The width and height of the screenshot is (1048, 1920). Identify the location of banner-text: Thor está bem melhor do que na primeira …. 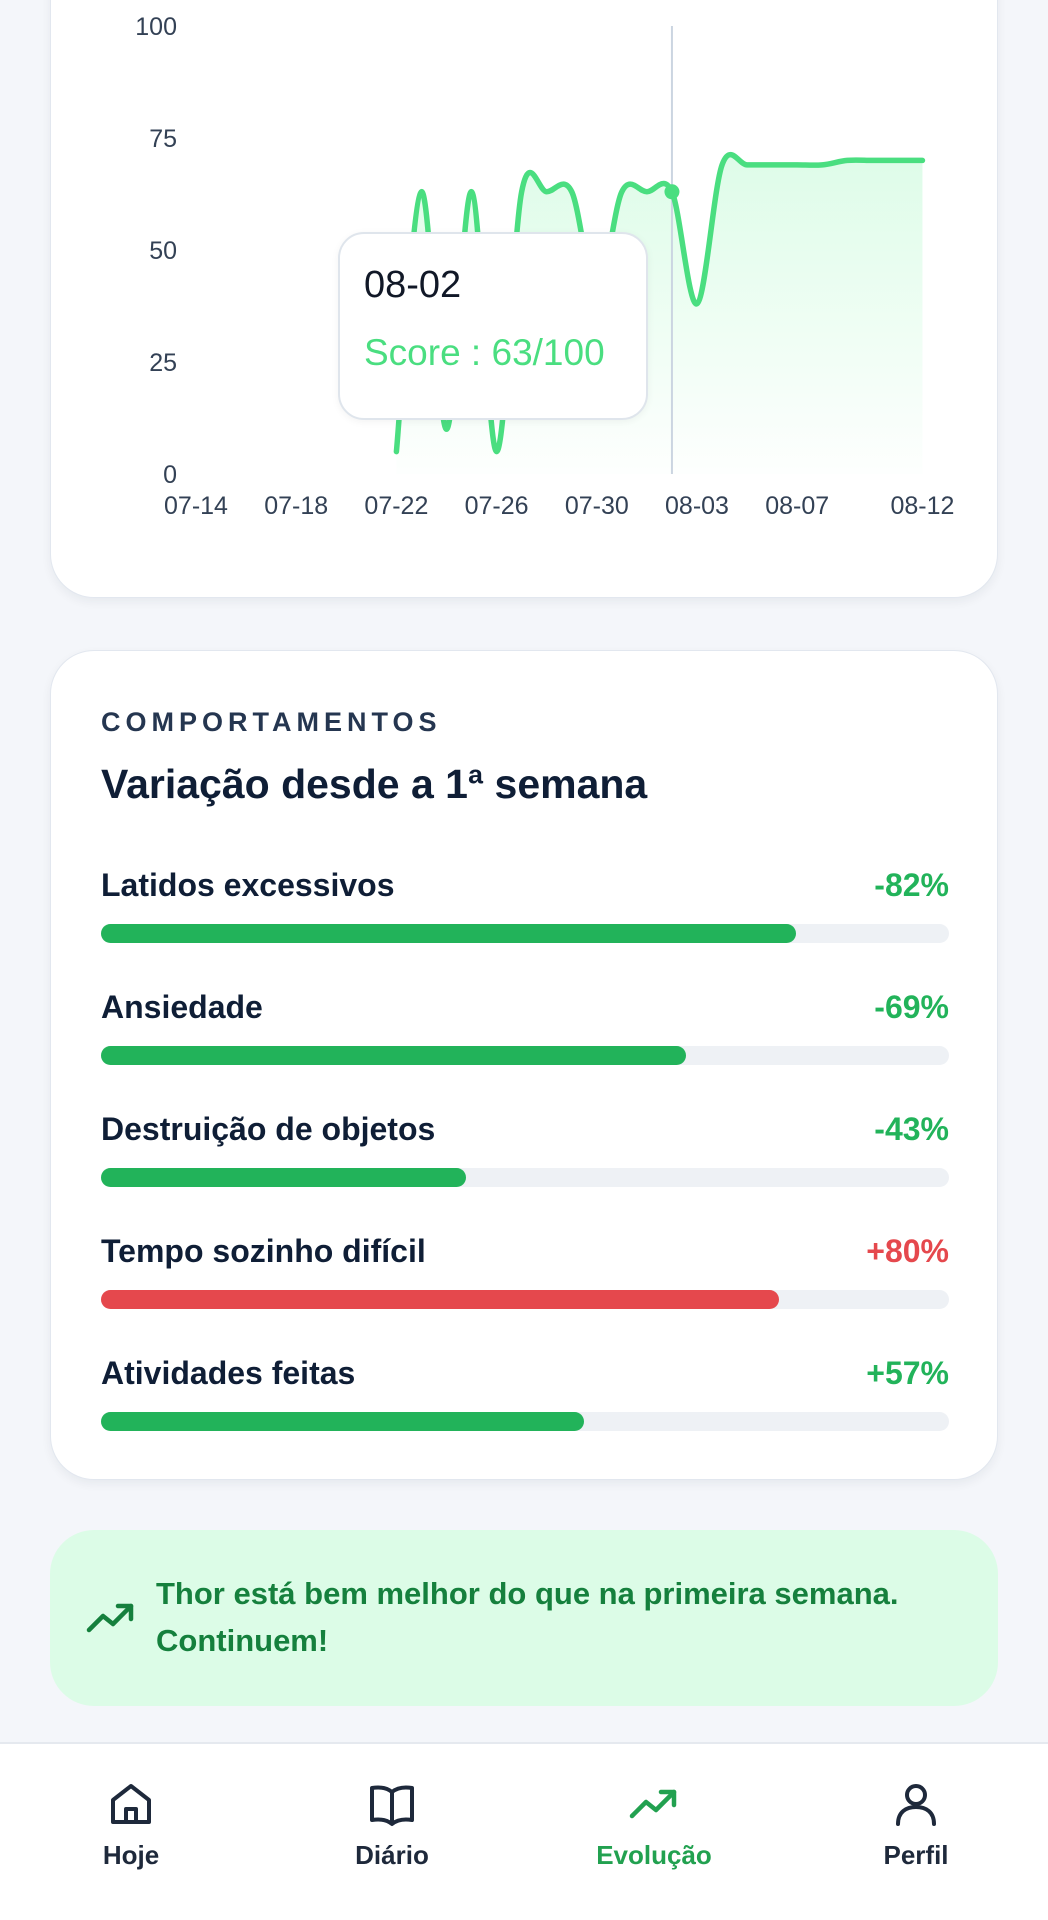
(527, 1617).